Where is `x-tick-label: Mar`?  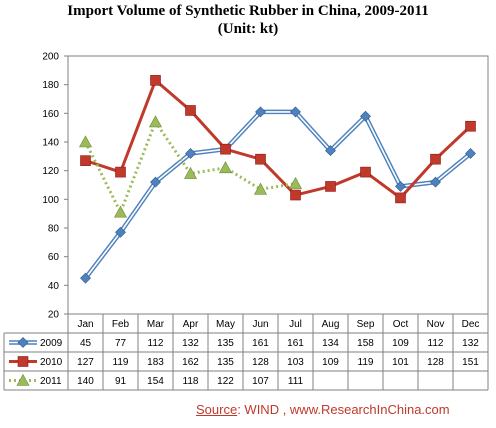 x-tick-label: Mar is located at coordinates (156, 324).